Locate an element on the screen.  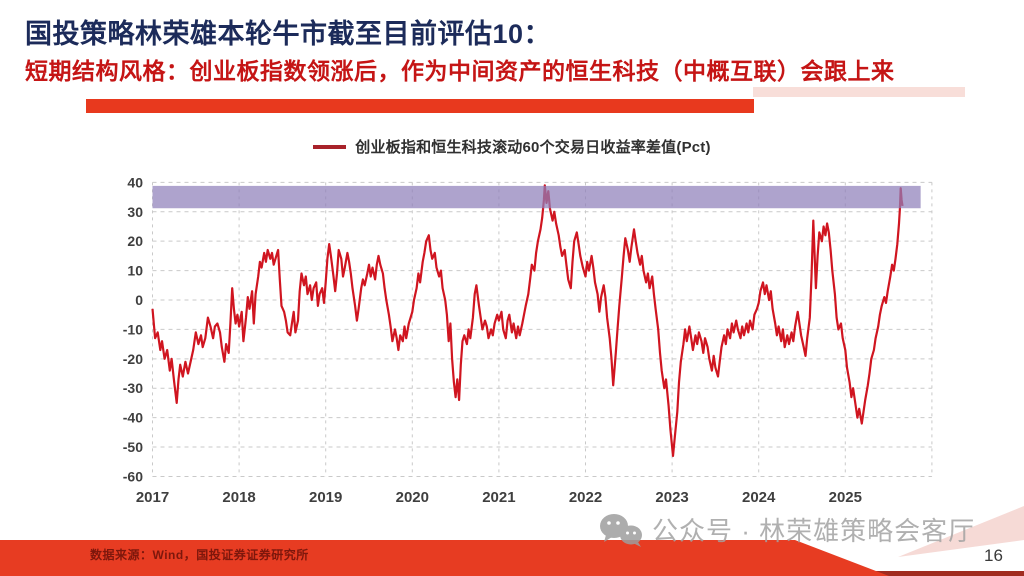
x-tick-label: 2018 is located at coordinates (238, 497).